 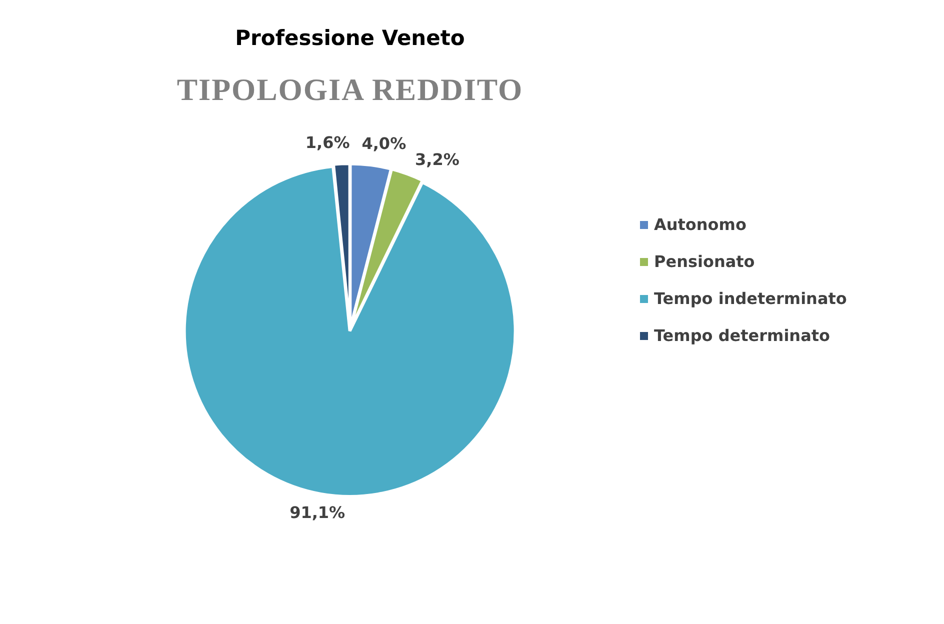 I want to click on data-label: 4,0%, so click(x=384, y=144).